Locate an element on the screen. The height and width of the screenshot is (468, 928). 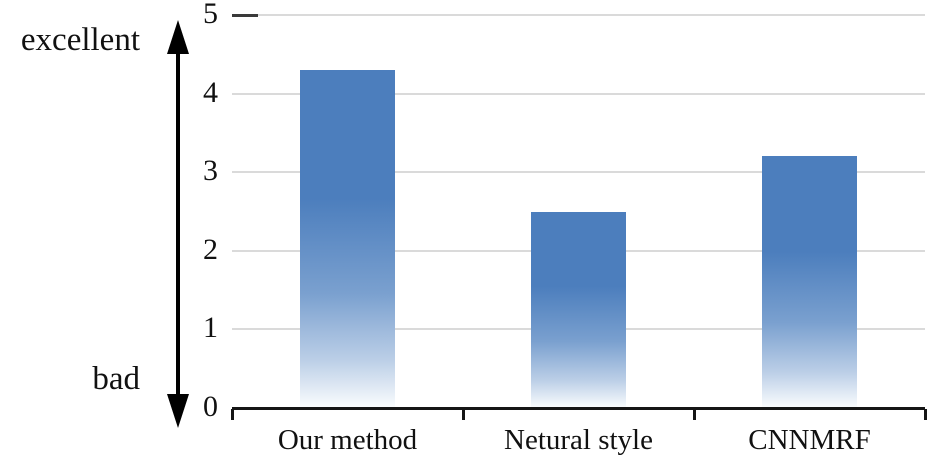
scale-label-bad: bad is located at coordinates (116, 379).